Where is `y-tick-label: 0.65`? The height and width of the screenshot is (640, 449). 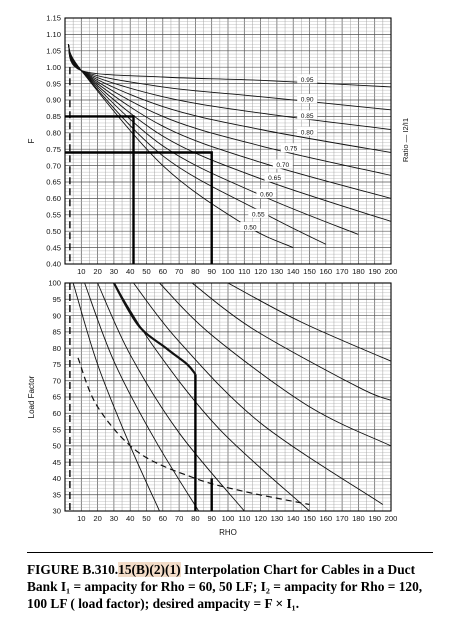
y-tick-label: 0.65 is located at coordinates (53, 182).